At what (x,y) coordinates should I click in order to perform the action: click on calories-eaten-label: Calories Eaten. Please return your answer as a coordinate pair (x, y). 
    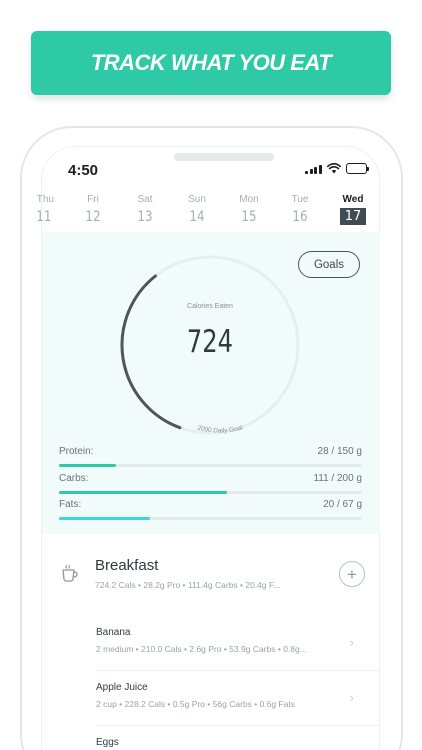
    Looking at the image, I should click on (210, 306).